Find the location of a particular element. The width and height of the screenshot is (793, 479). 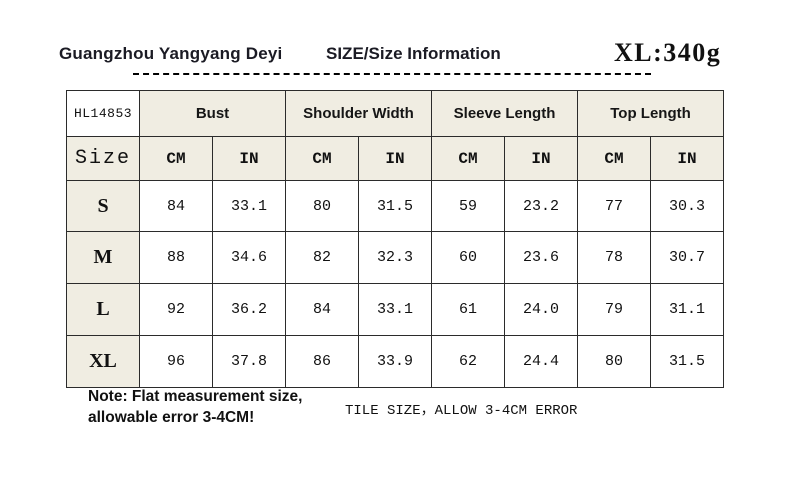

value-cell: 31.1 is located at coordinates (687, 309).